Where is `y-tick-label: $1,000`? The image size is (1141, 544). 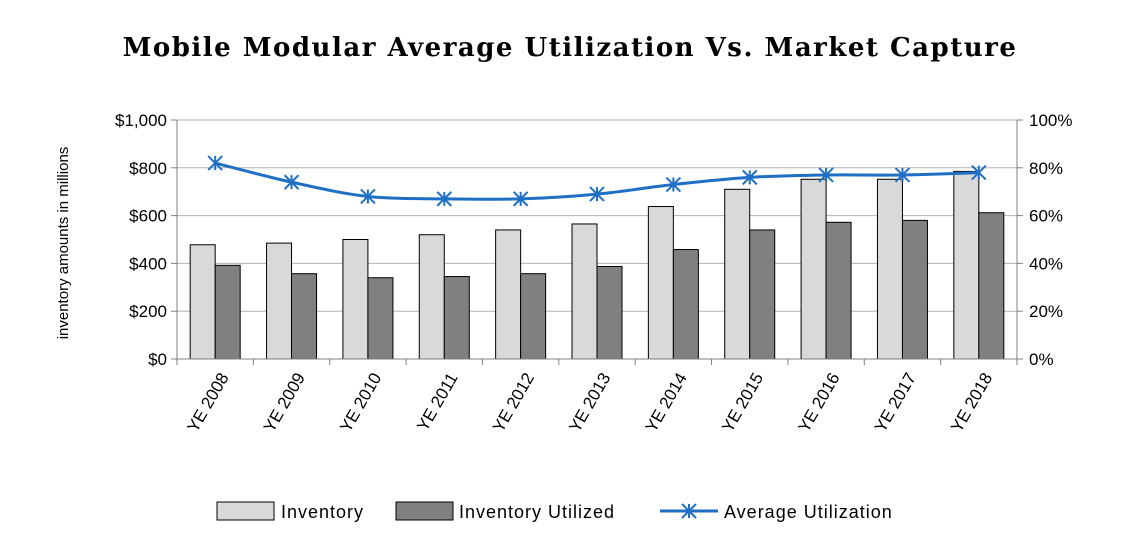
y-tick-label: $1,000 is located at coordinates (141, 120).